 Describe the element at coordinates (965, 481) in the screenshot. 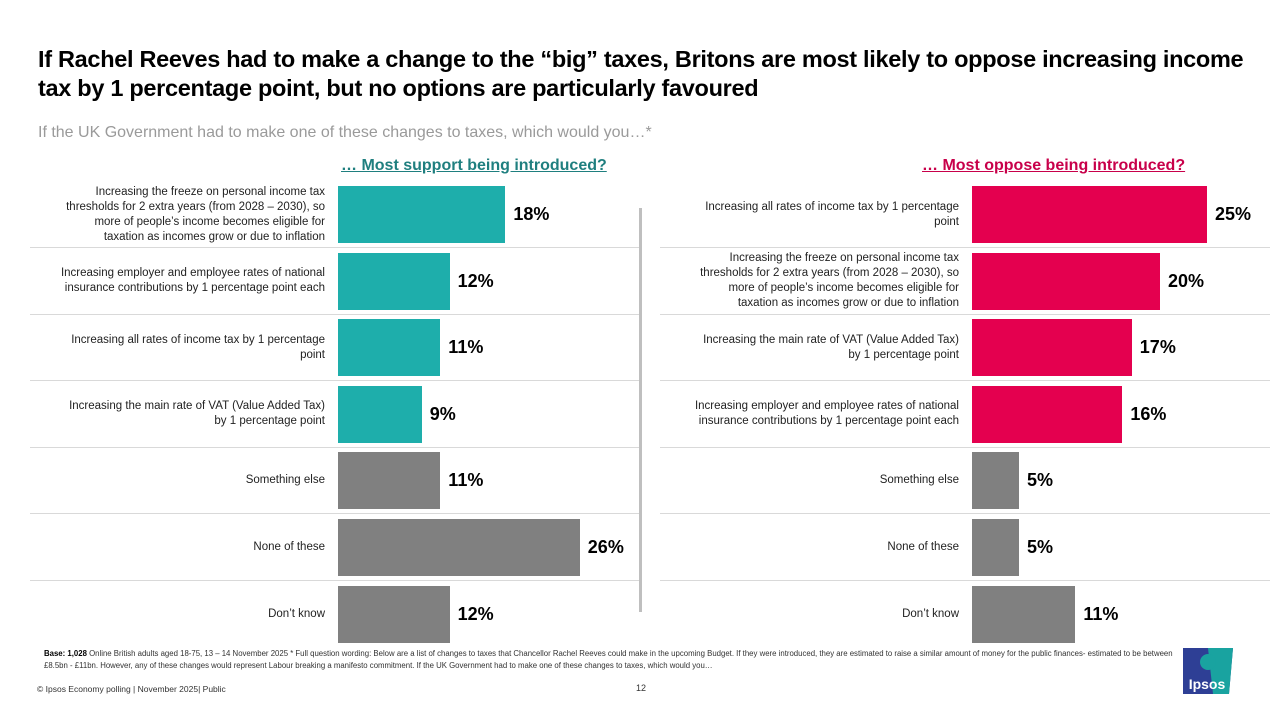

I see `chart-row: Something else 5%` at that location.